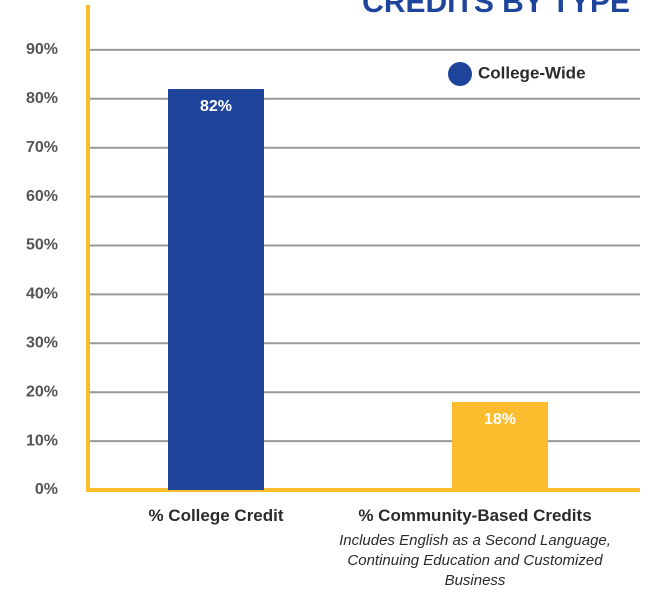 The height and width of the screenshot is (600, 652). I want to click on y-tick-label: 30%, so click(42, 343).